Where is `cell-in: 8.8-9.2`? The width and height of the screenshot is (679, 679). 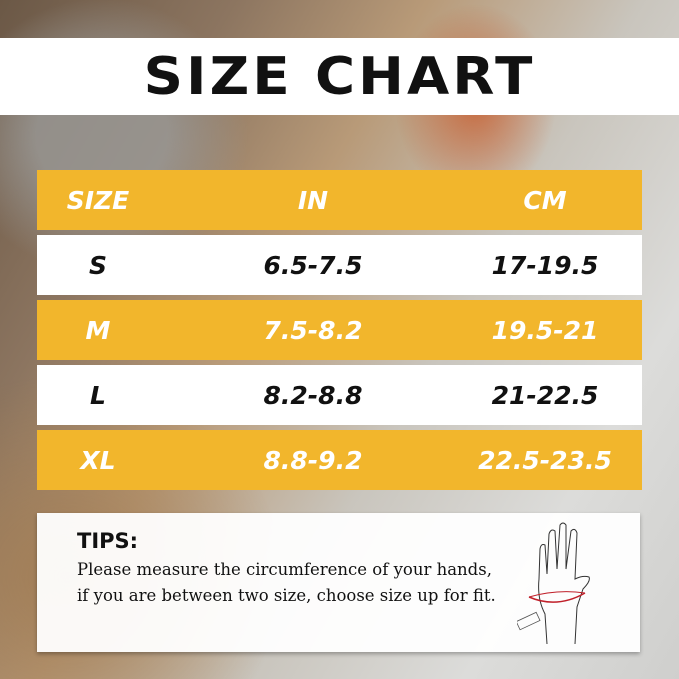
cell-in: 8.8-9.2 is located at coordinates (313, 460).